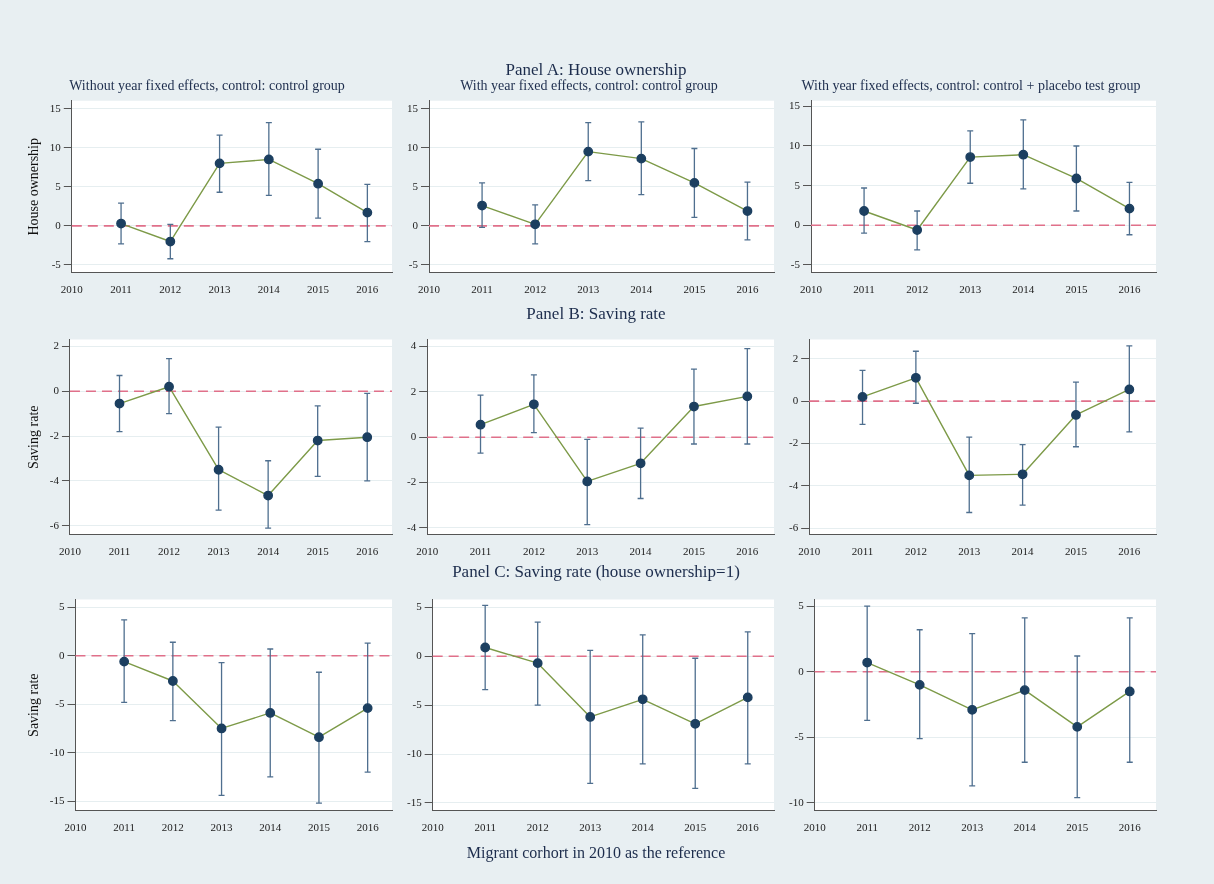  Describe the element at coordinates (596, 314) in the screenshot. I see `chart-subtitle: Panel B: Saving rate` at that location.